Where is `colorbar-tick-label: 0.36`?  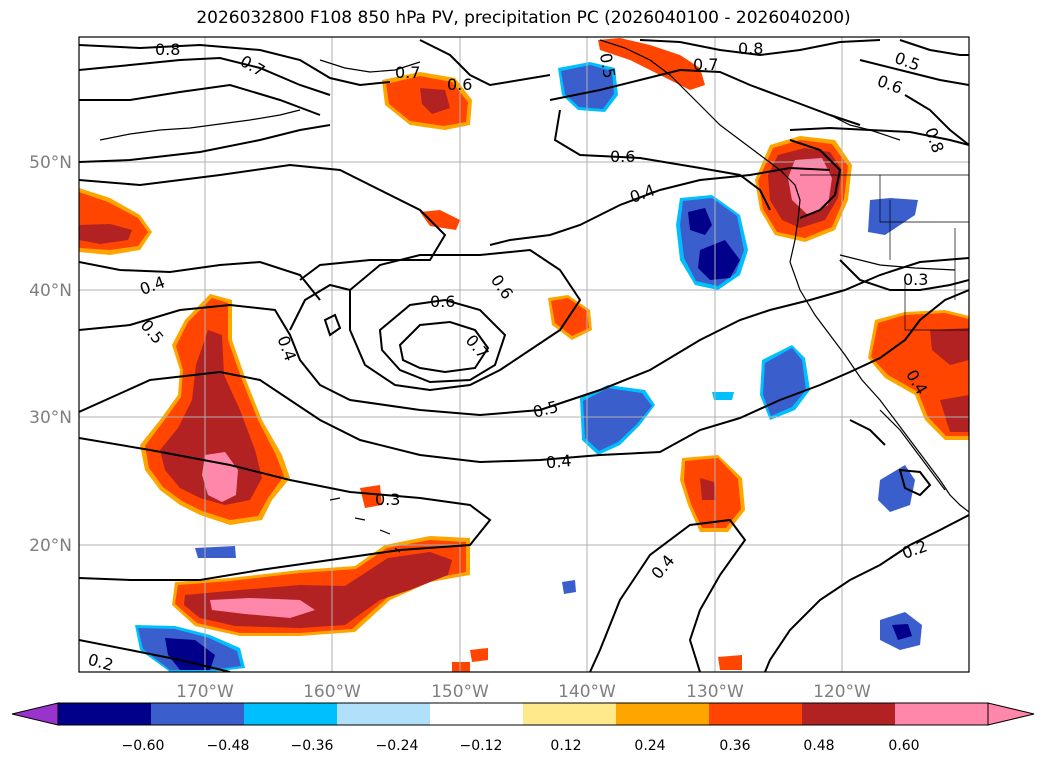 colorbar-tick-label: 0.36 is located at coordinates (734, 746).